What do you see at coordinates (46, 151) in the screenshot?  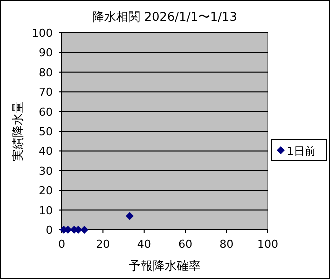 I see `y-tick-label: 40` at bounding box center [46, 151].